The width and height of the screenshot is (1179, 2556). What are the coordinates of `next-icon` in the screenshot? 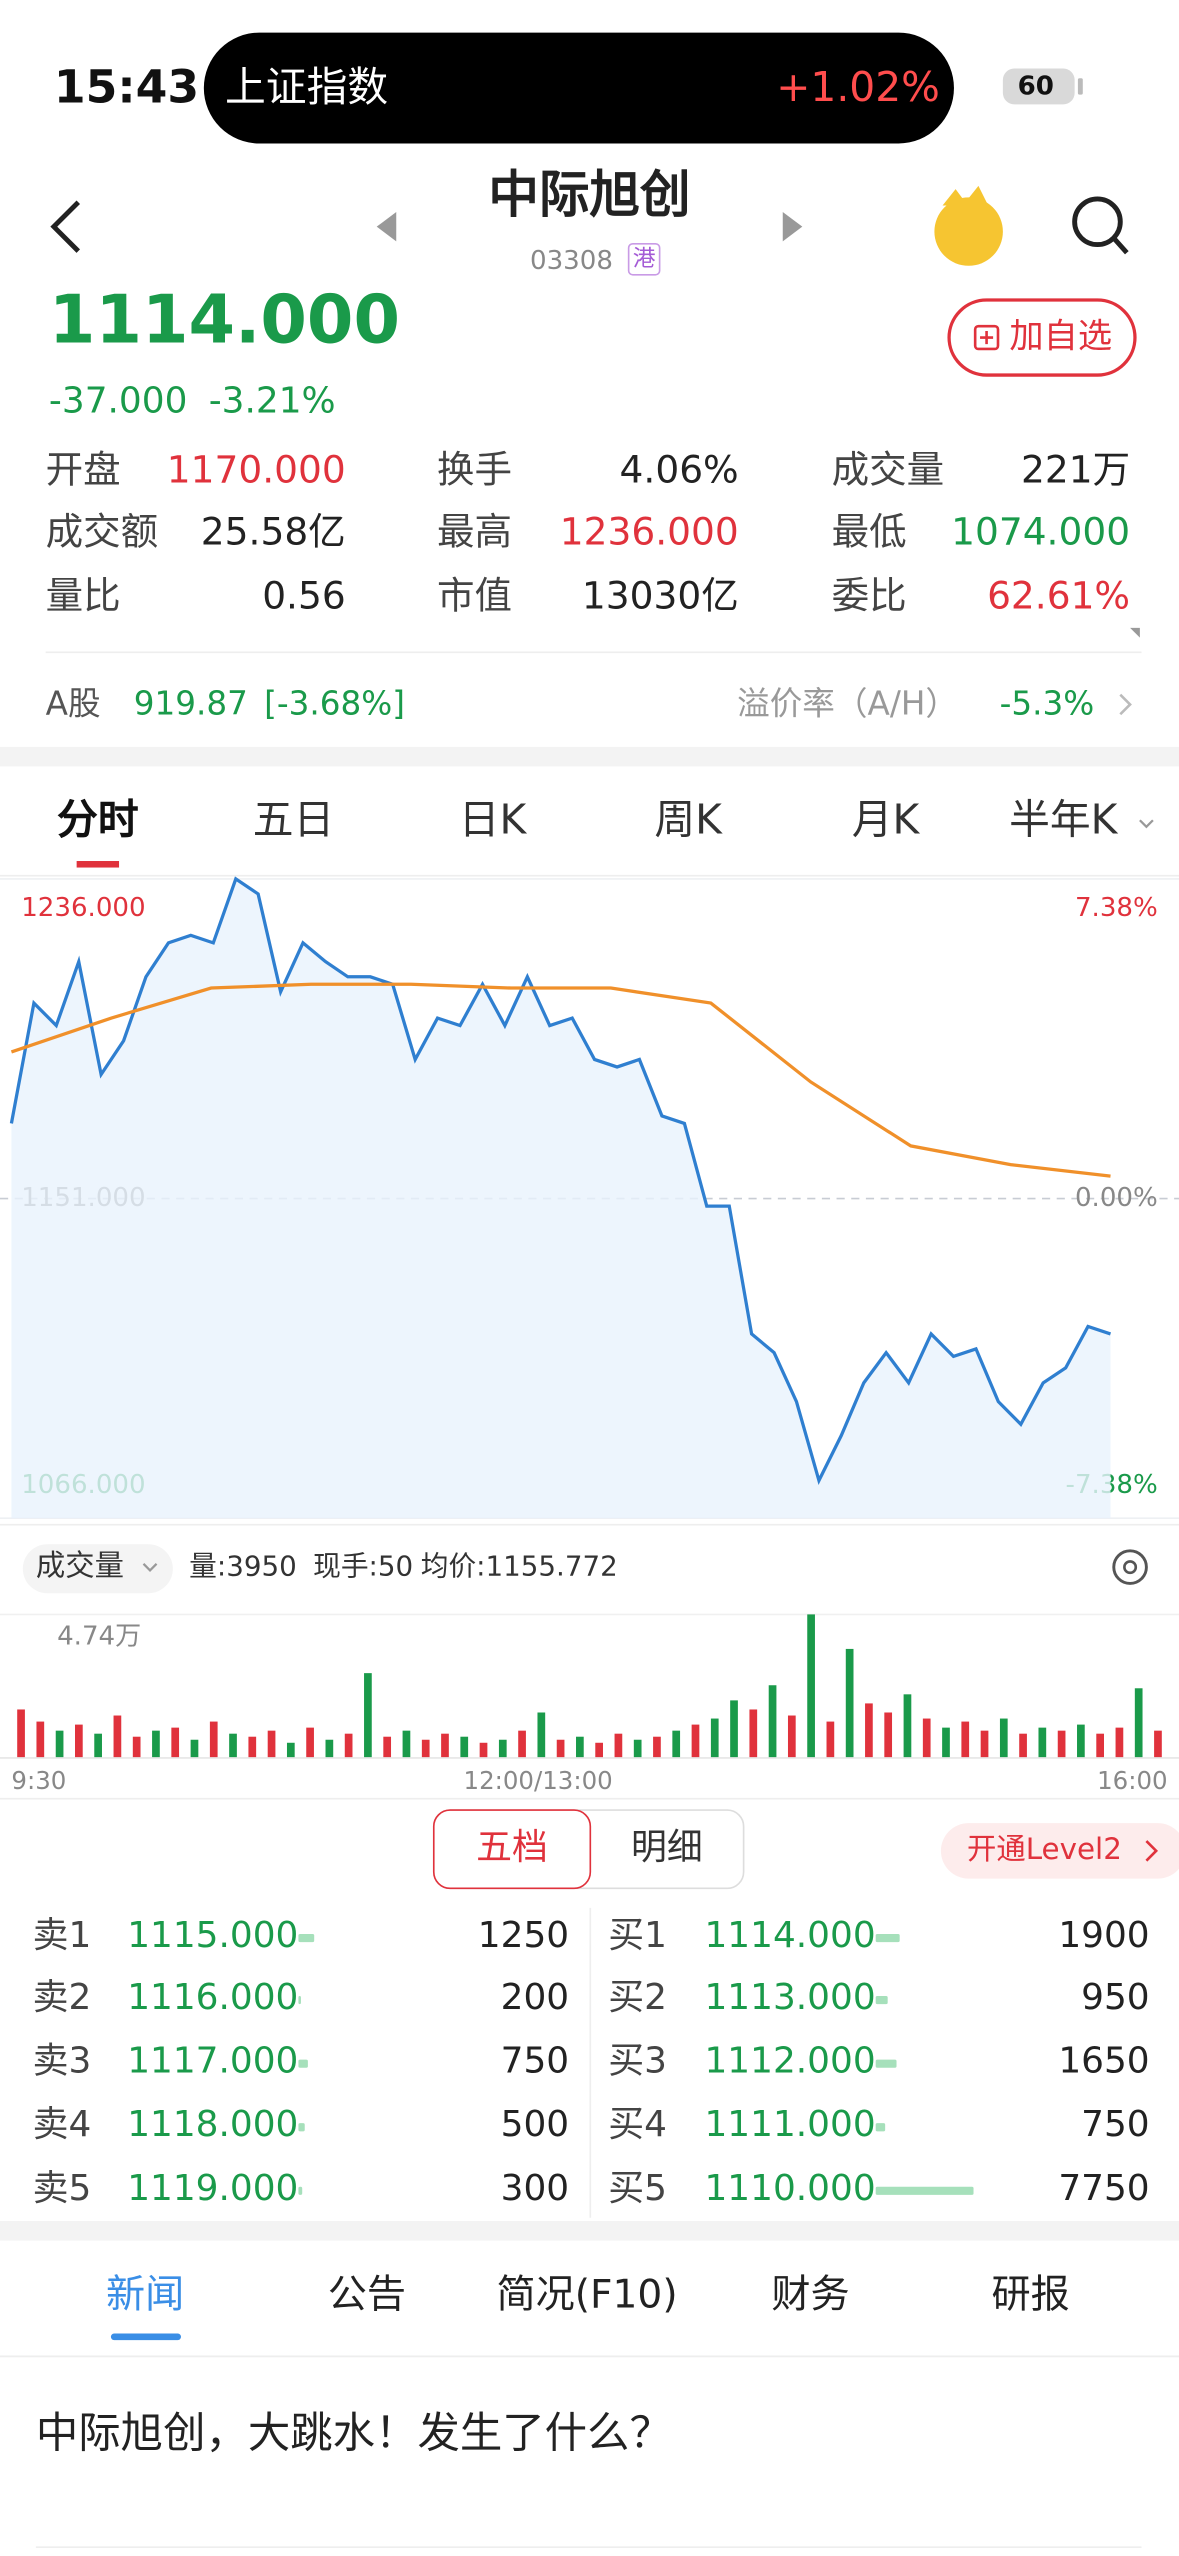 It's located at (792, 226).